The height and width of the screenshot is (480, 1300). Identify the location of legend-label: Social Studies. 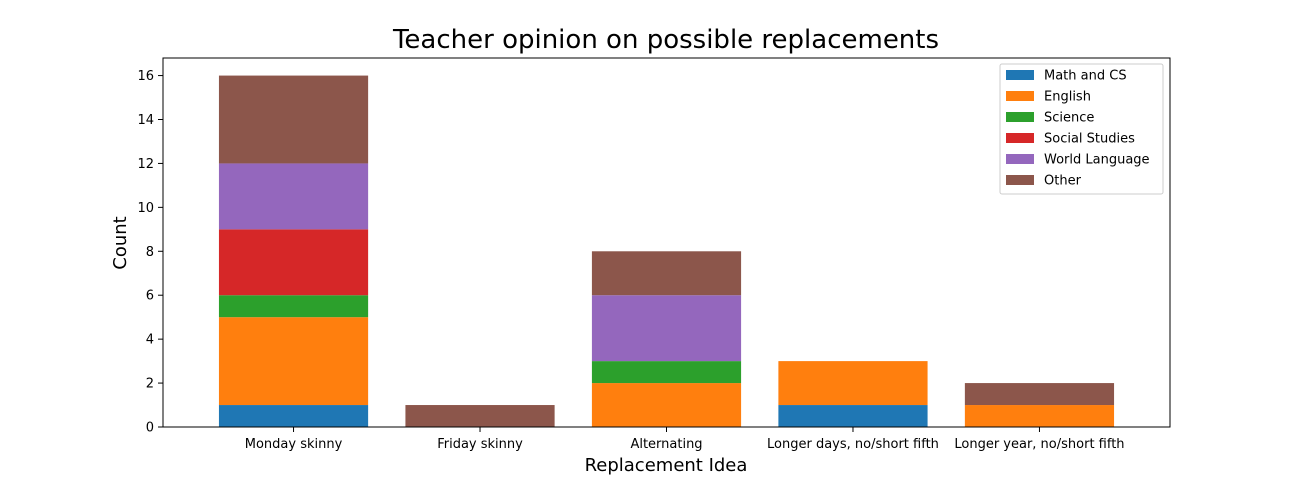
(1089, 139).